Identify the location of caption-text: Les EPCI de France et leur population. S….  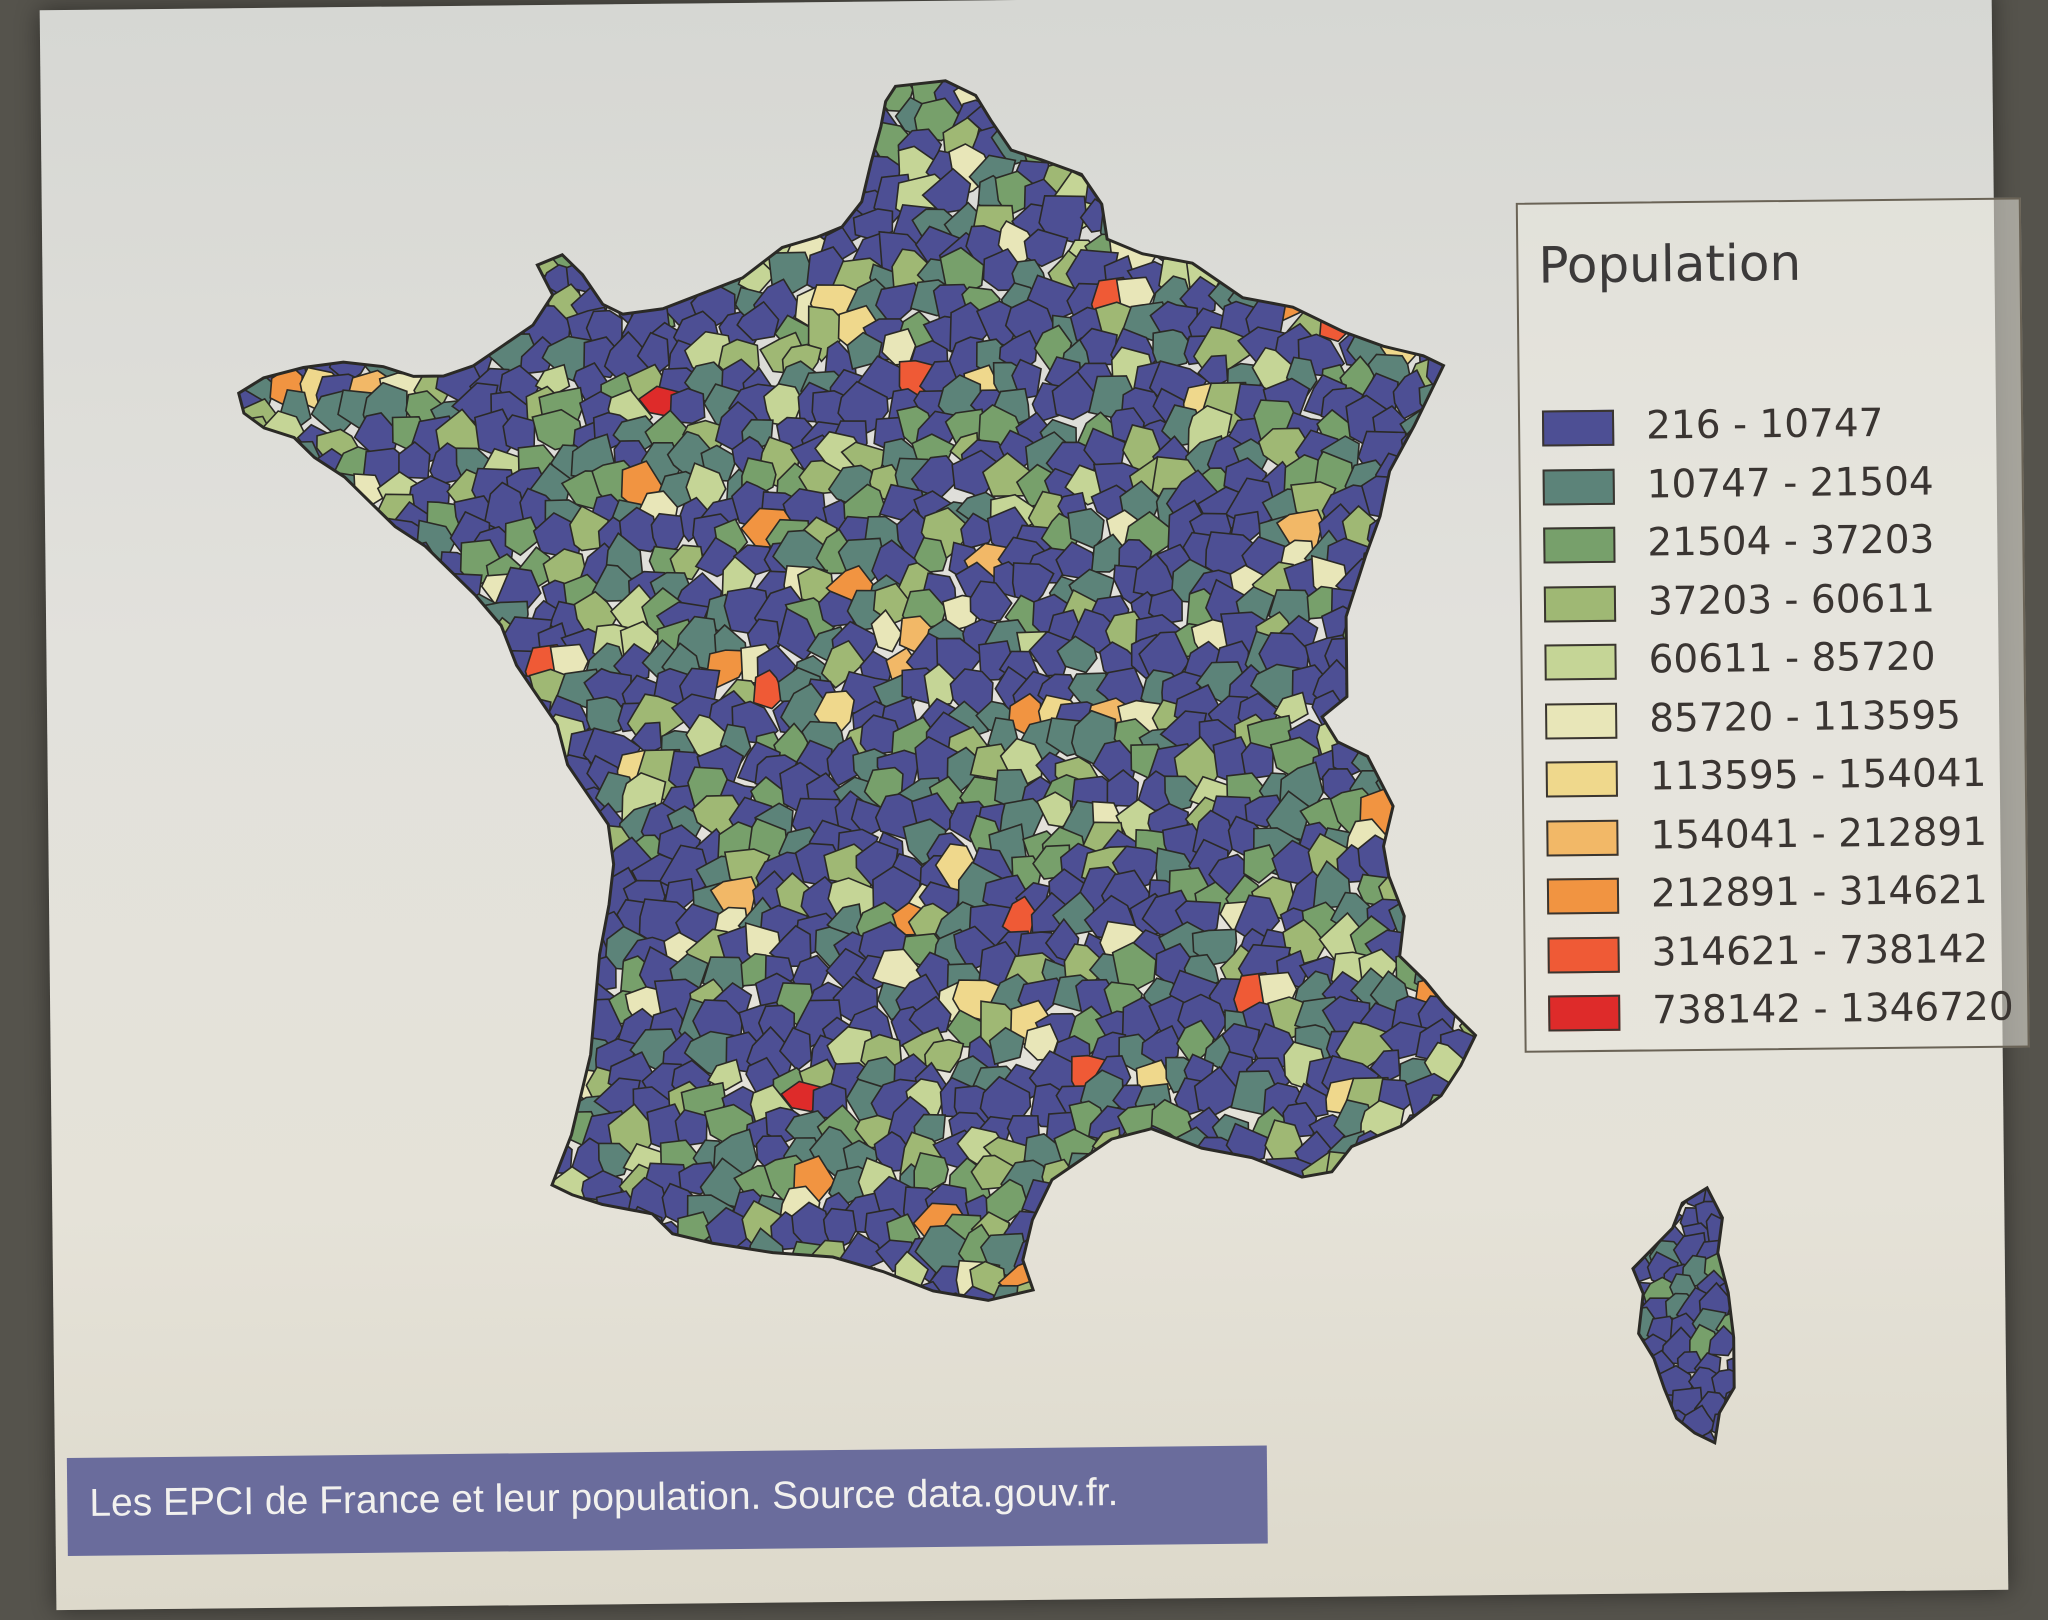
(604, 1498).